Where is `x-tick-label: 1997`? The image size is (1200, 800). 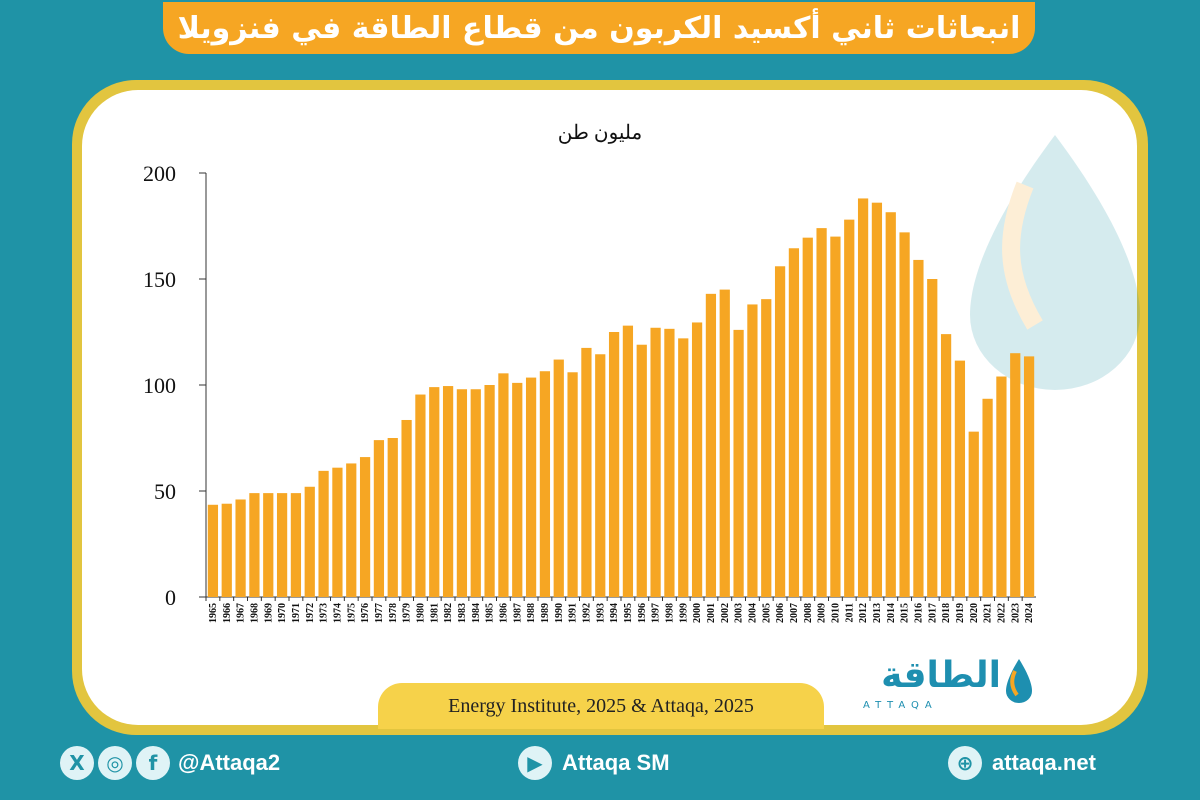 x-tick-label: 1997 is located at coordinates (656, 613).